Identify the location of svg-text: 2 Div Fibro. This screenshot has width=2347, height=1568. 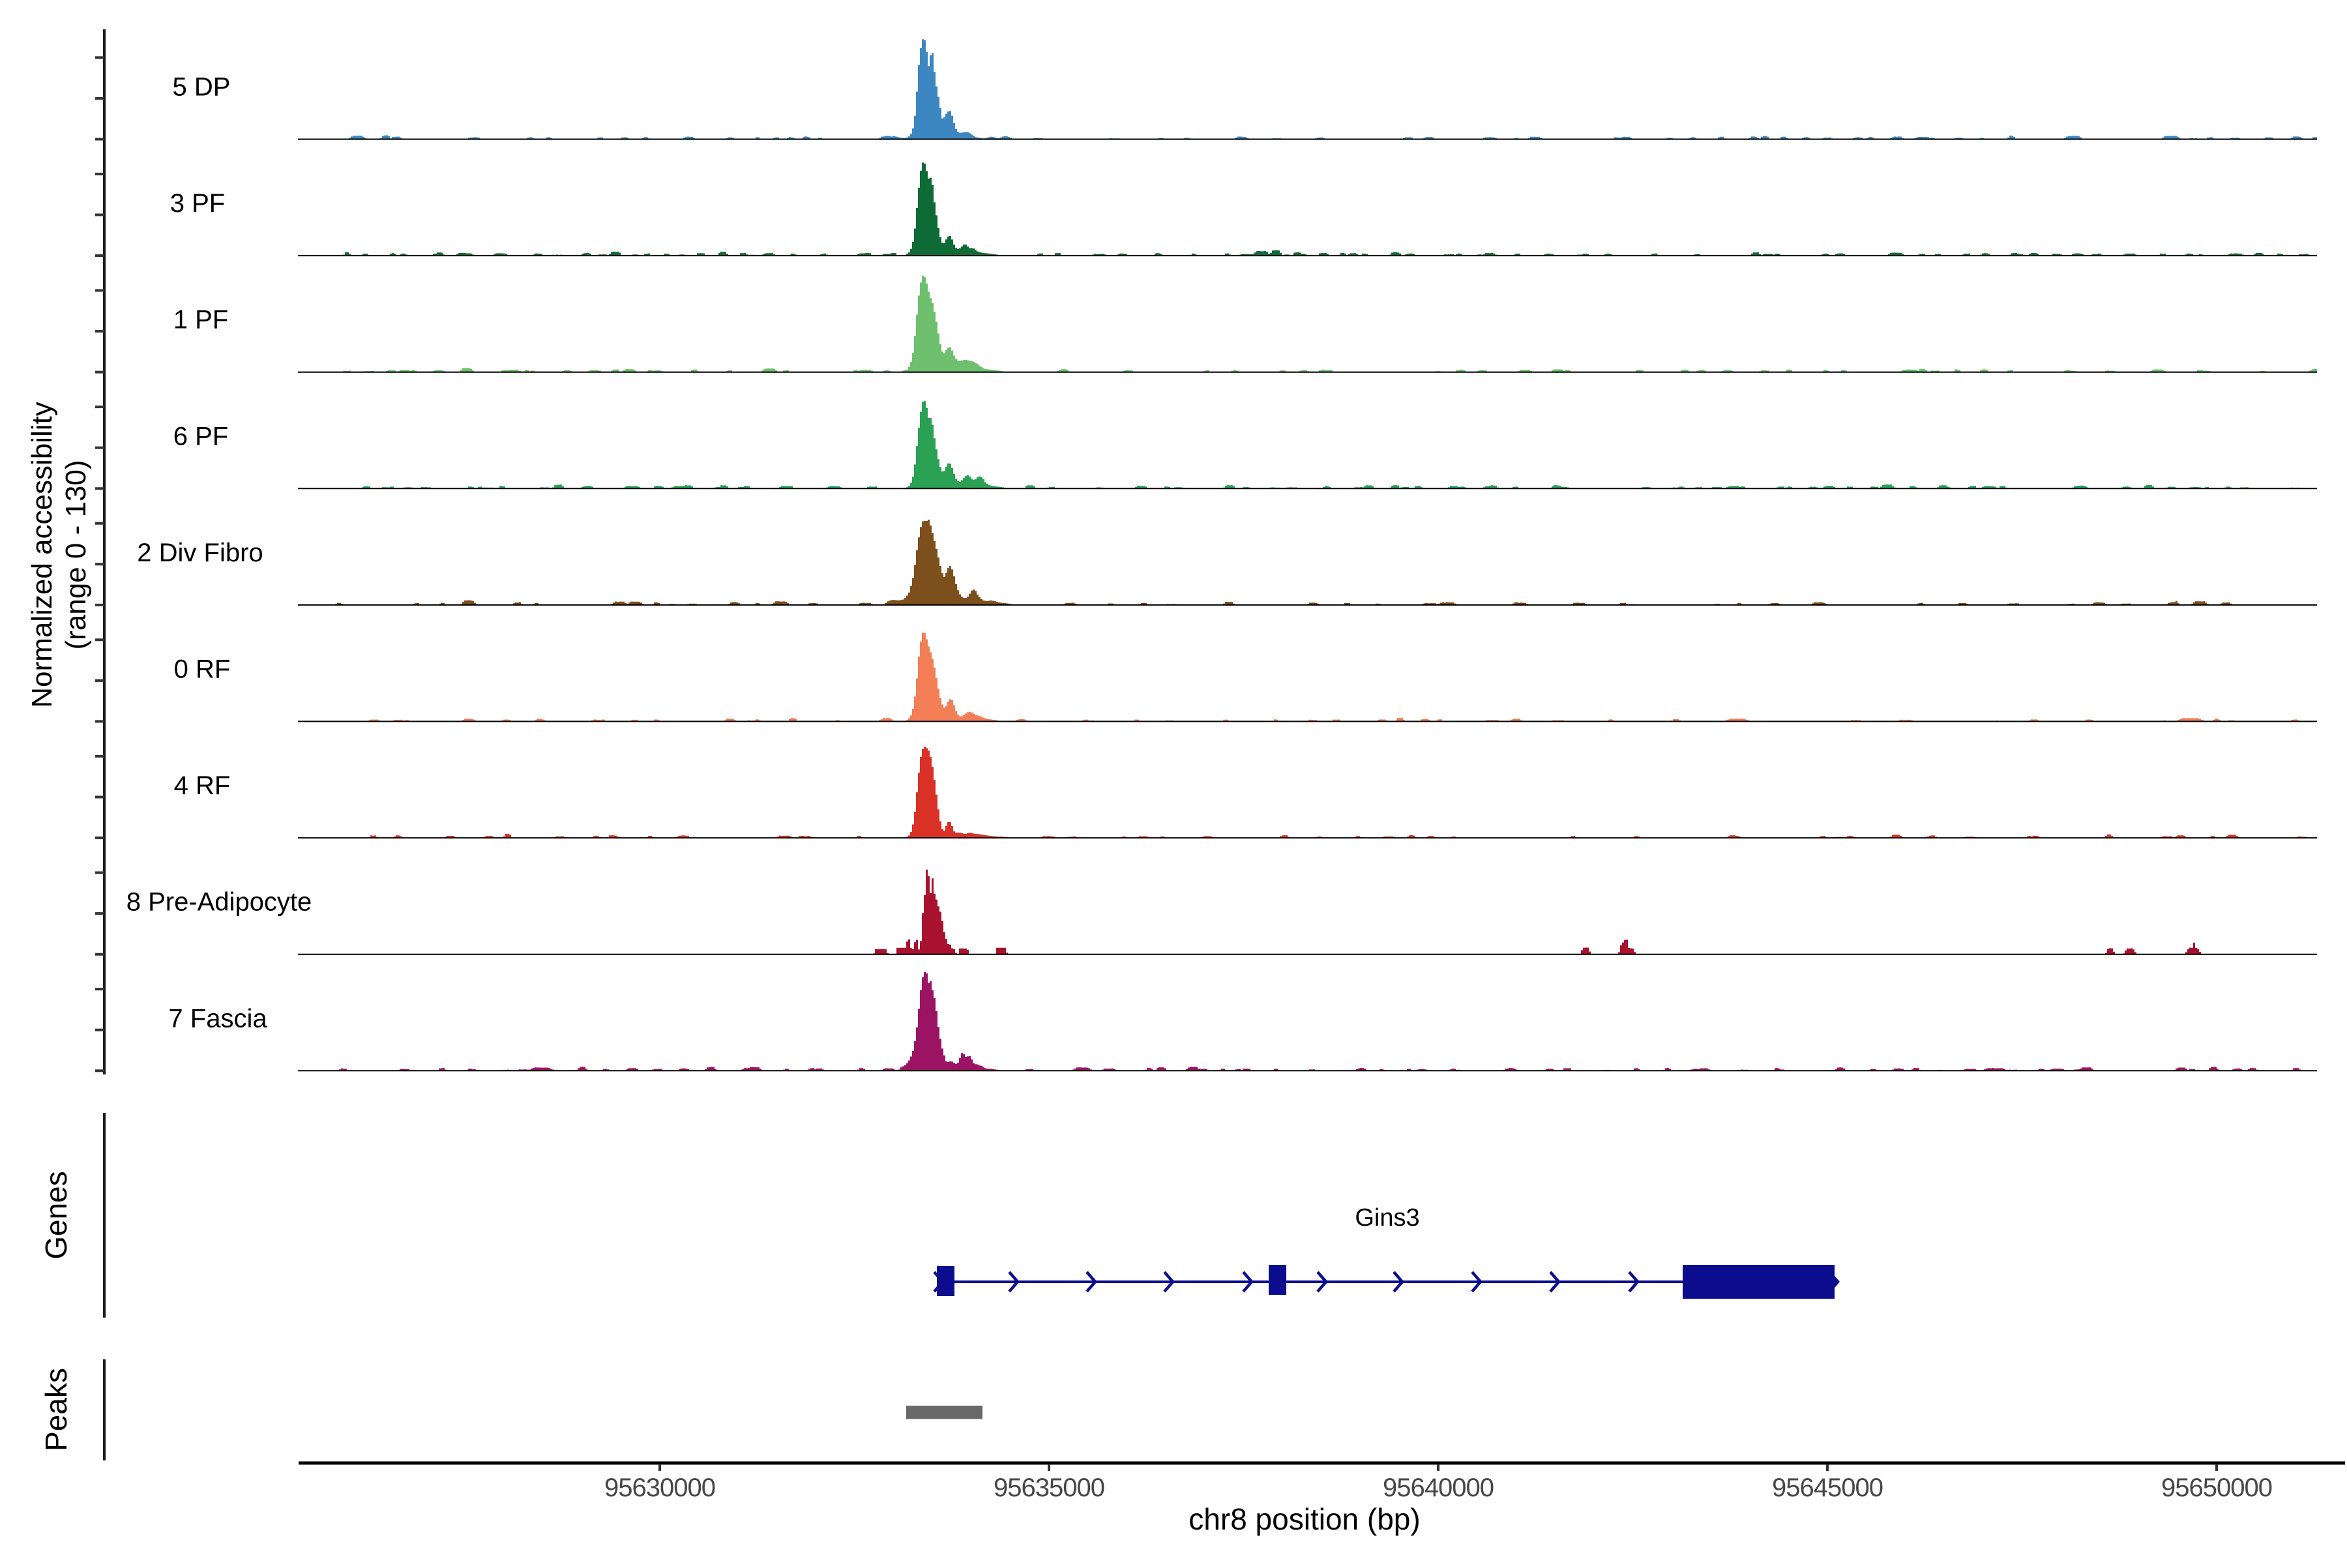
(200, 553).